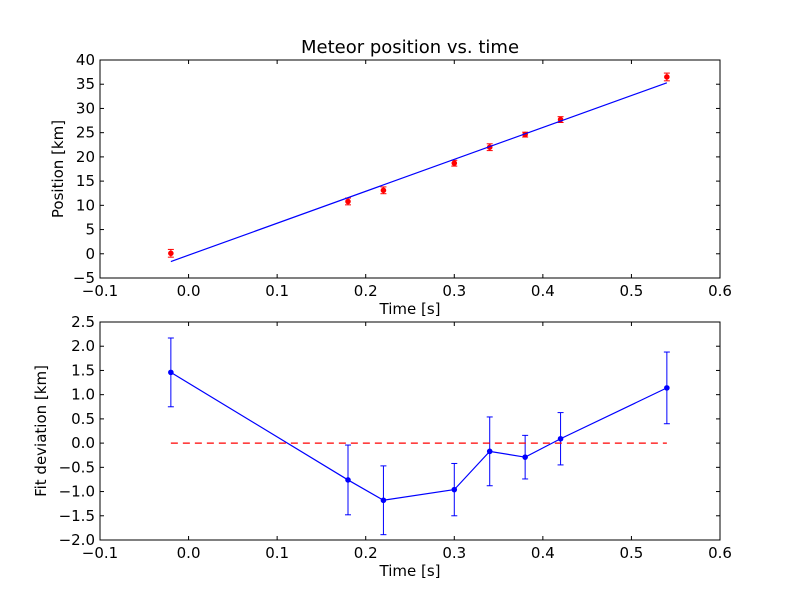 The height and width of the screenshot is (600, 800). What do you see at coordinates (85, 157) in the screenshot?
I see `y-tick-label: 20` at bounding box center [85, 157].